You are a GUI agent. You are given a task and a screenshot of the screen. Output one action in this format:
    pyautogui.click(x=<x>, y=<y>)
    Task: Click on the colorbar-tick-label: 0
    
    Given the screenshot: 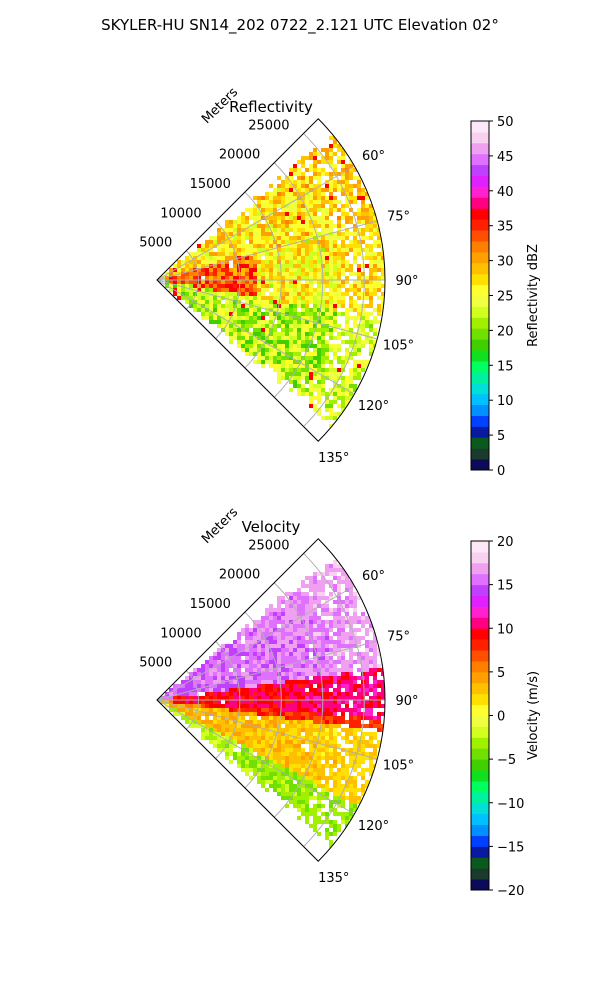 What is the action you would take?
    pyautogui.click(x=501, y=717)
    